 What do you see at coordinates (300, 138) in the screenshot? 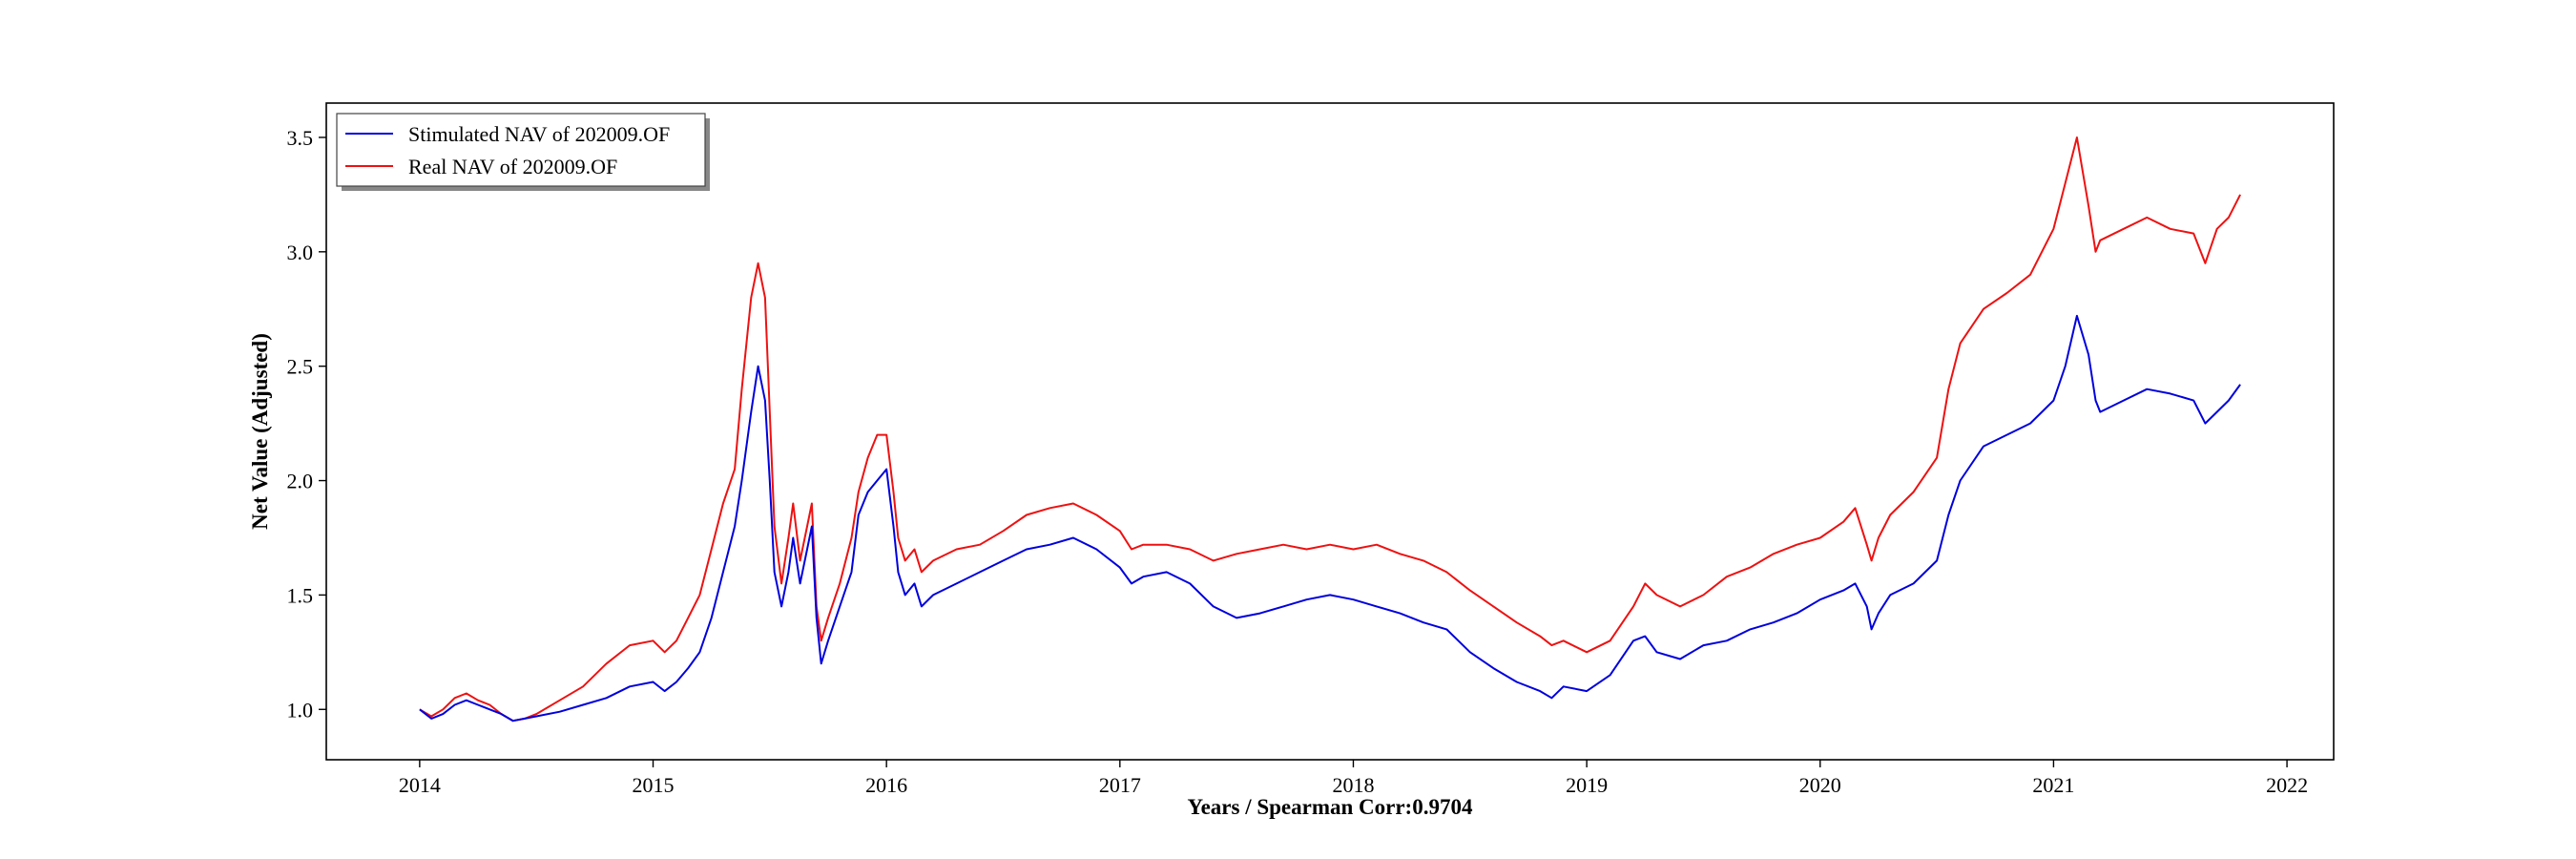
I see `y-tick-label: 3.5` at bounding box center [300, 138].